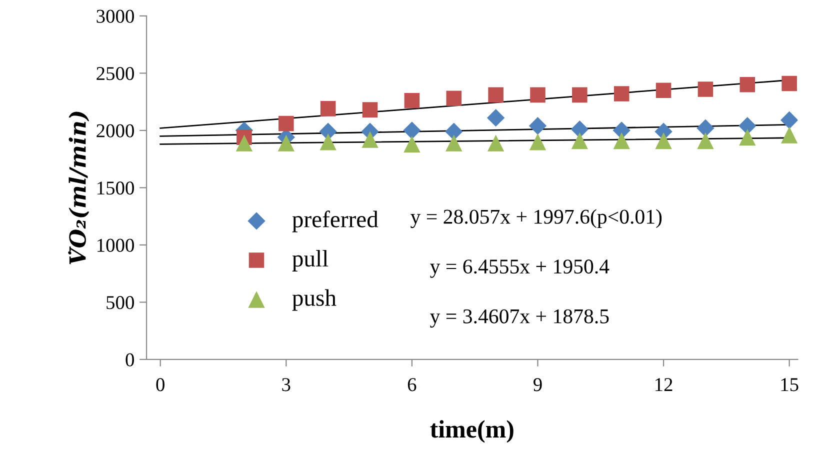 The width and height of the screenshot is (814, 455). What do you see at coordinates (472, 431) in the screenshot?
I see `x-axis-title: time(m)` at bounding box center [472, 431].